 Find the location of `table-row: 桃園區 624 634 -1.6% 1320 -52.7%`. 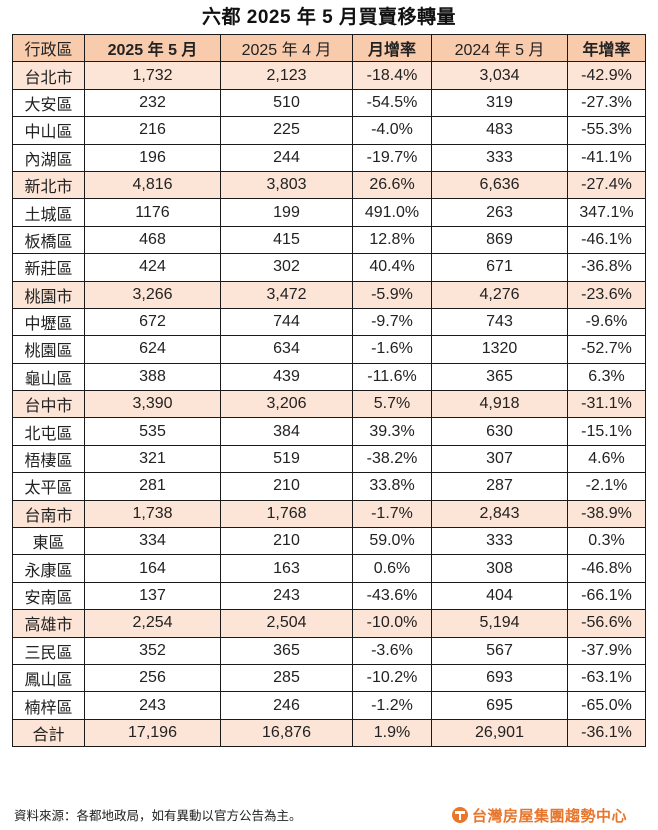

table-row: 桃園區 624 634 -1.6% 1320 -52.7% is located at coordinates (329, 349).